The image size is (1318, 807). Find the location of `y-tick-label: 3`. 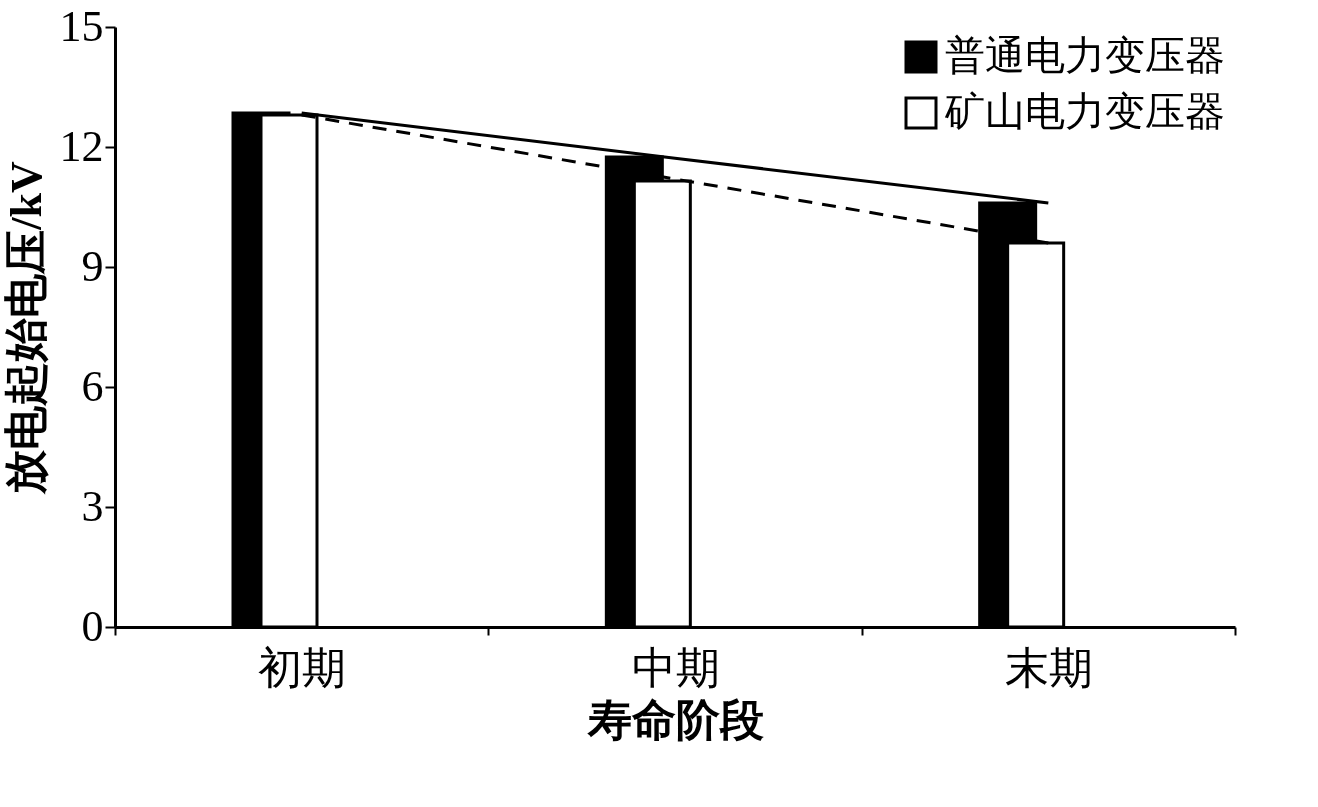

y-tick-label: 3 is located at coordinates (92, 506).